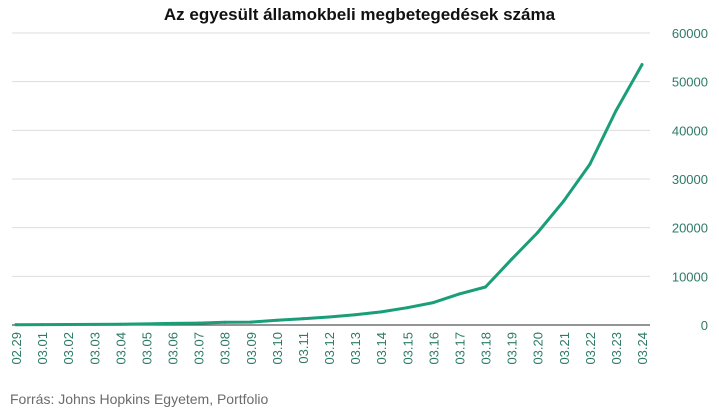 Image resolution: width=719 pixels, height=416 pixels. I want to click on x-tick-label: 03.16, so click(433, 348).